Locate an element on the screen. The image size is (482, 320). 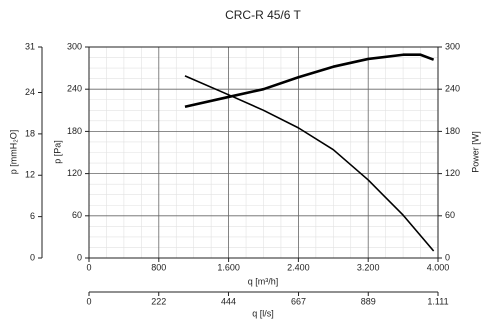
y2-tick-label: 120 is located at coordinates (452, 173).